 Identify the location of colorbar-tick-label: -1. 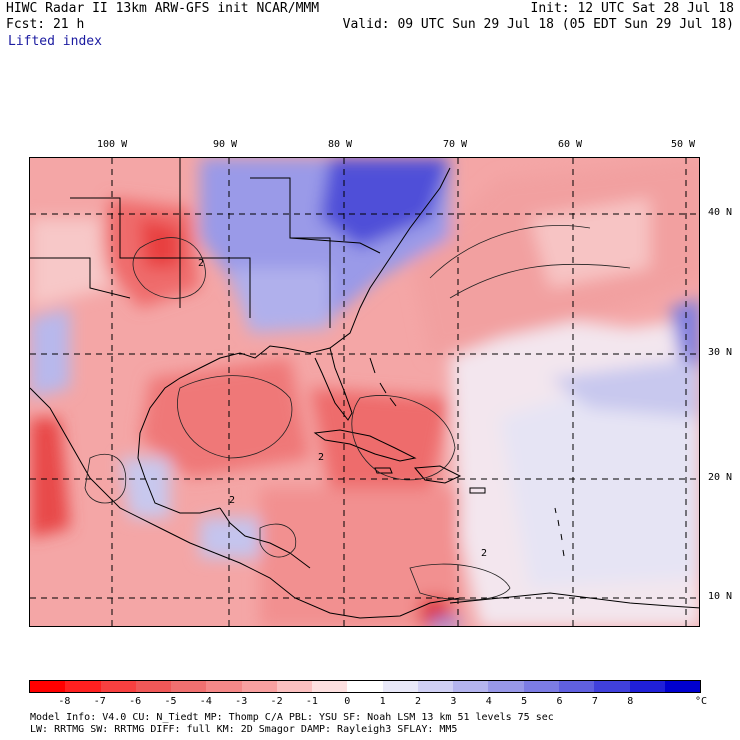
(311, 701).